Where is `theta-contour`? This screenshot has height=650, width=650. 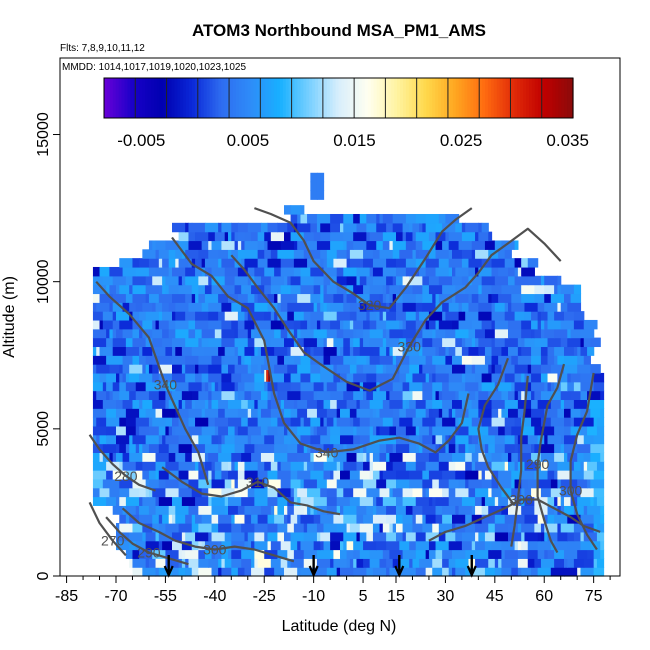 theta-contour is located at coordinates (208, 535).